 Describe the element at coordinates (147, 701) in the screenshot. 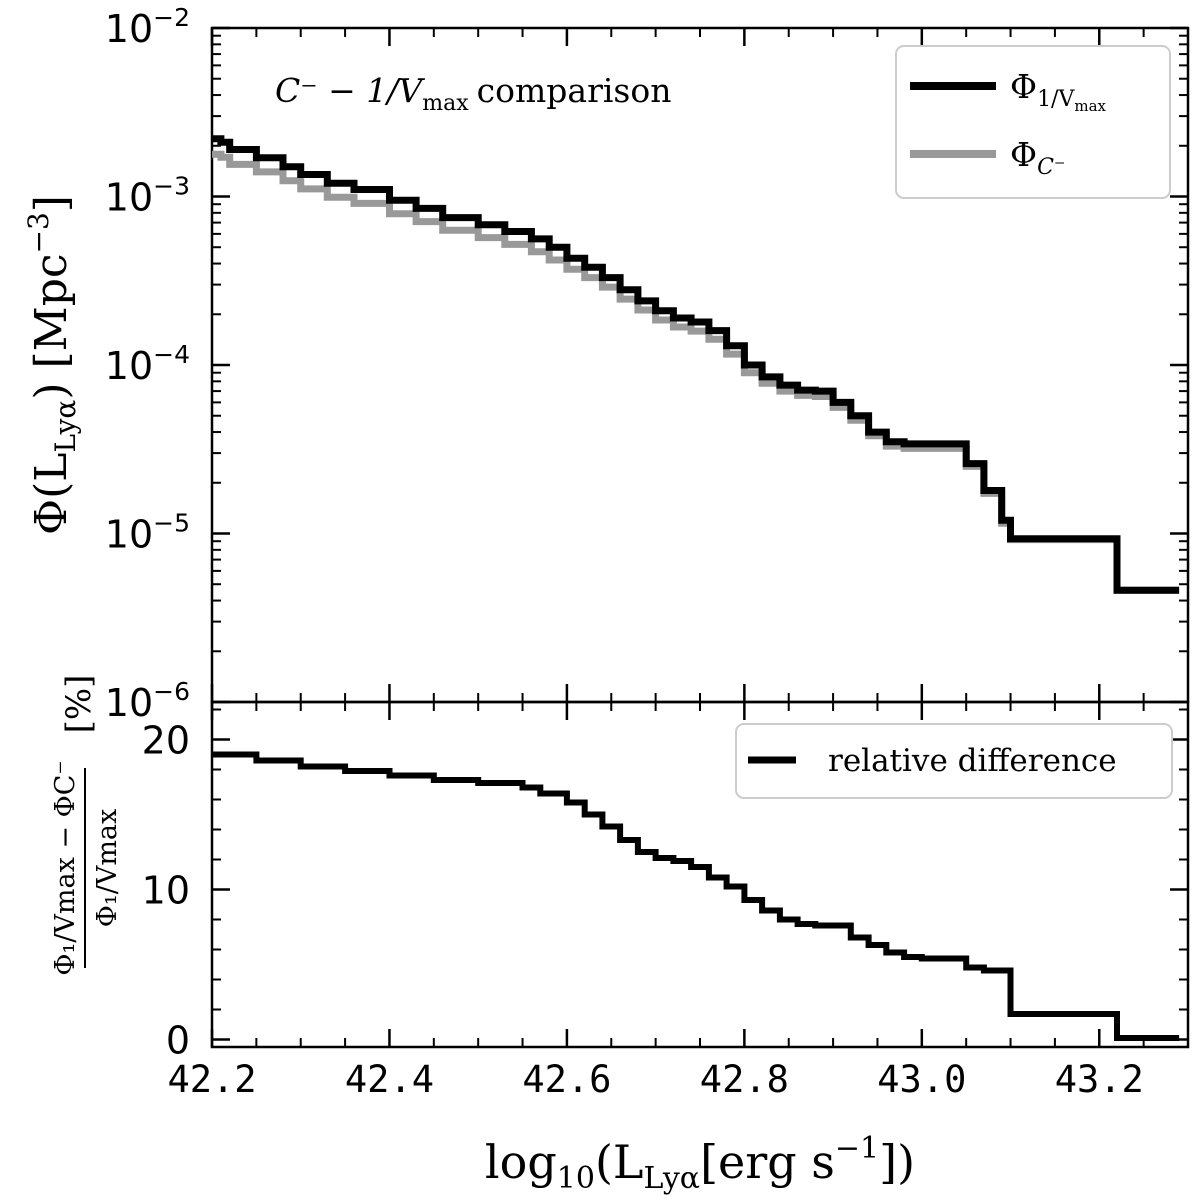

I see `top-y-tick-label: 10⁻⁶` at that location.